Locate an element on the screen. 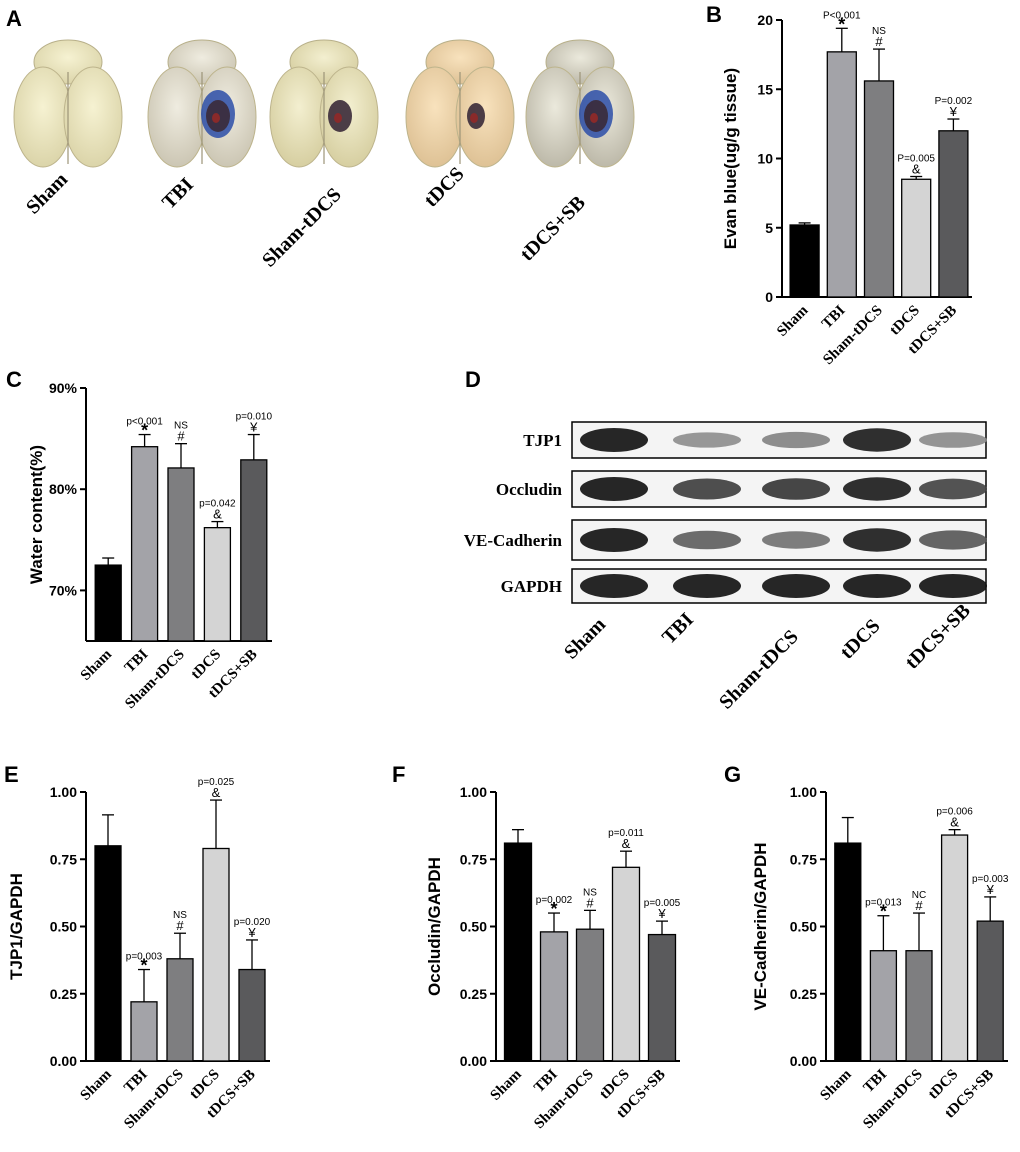 The width and height of the screenshot is (1020, 1152). panel-a-brain-photos: Sham TBI Sham-tDCS tDCS tDCS+SB is located at coordinates (324, 155).